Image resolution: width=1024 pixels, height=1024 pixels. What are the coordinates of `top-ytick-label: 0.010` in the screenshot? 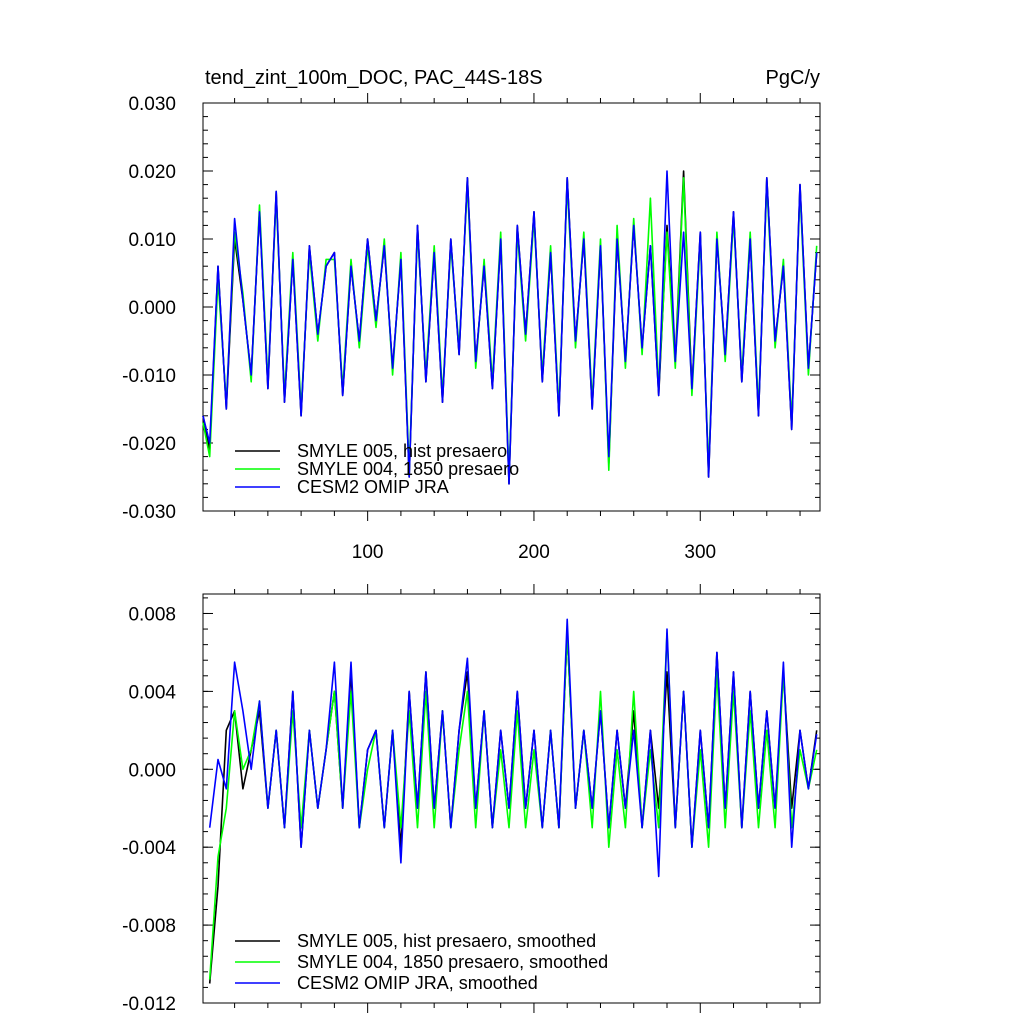 It's located at (152, 240).